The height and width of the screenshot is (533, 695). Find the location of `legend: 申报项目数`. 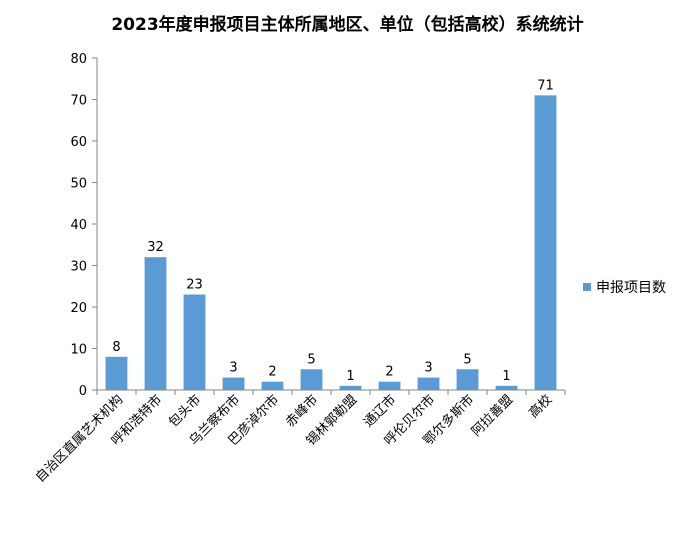

legend: 申报项目数 is located at coordinates (624, 287).